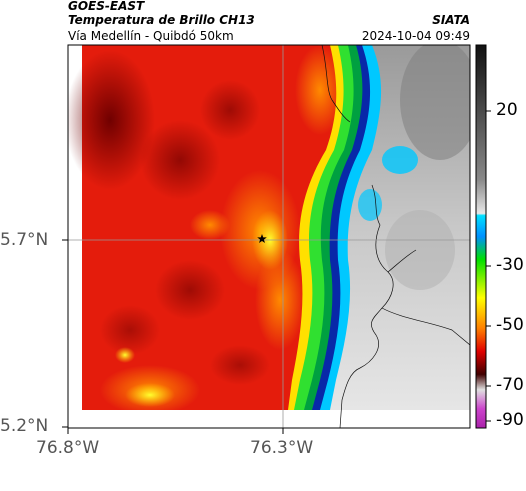 Image resolution: width=526 pixels, height=491 pixels. Describe the element at coordinates (507, 110) in the screenshot. I see `colorbar-tick: 20` at that location.